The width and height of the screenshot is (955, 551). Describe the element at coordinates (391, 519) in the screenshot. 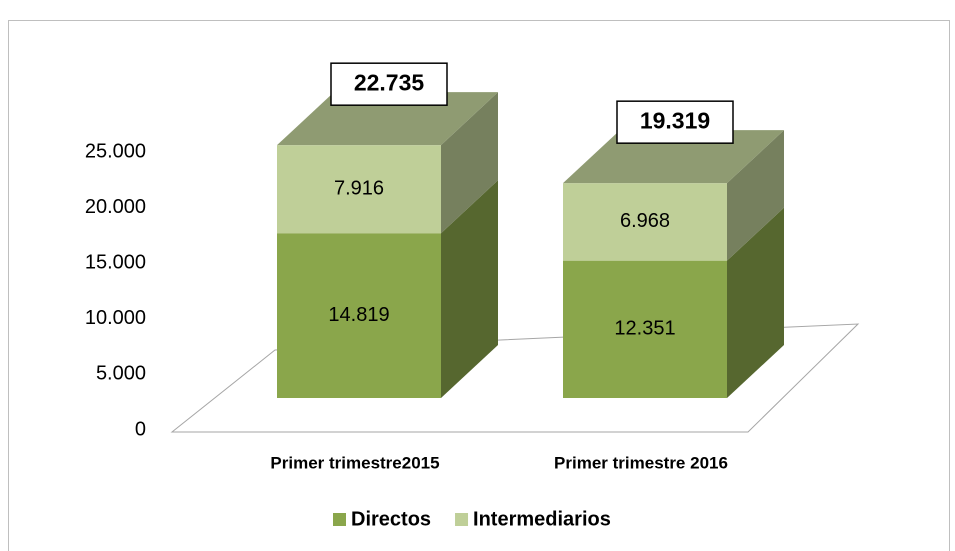

I see `legend-label: Directos` at that location.